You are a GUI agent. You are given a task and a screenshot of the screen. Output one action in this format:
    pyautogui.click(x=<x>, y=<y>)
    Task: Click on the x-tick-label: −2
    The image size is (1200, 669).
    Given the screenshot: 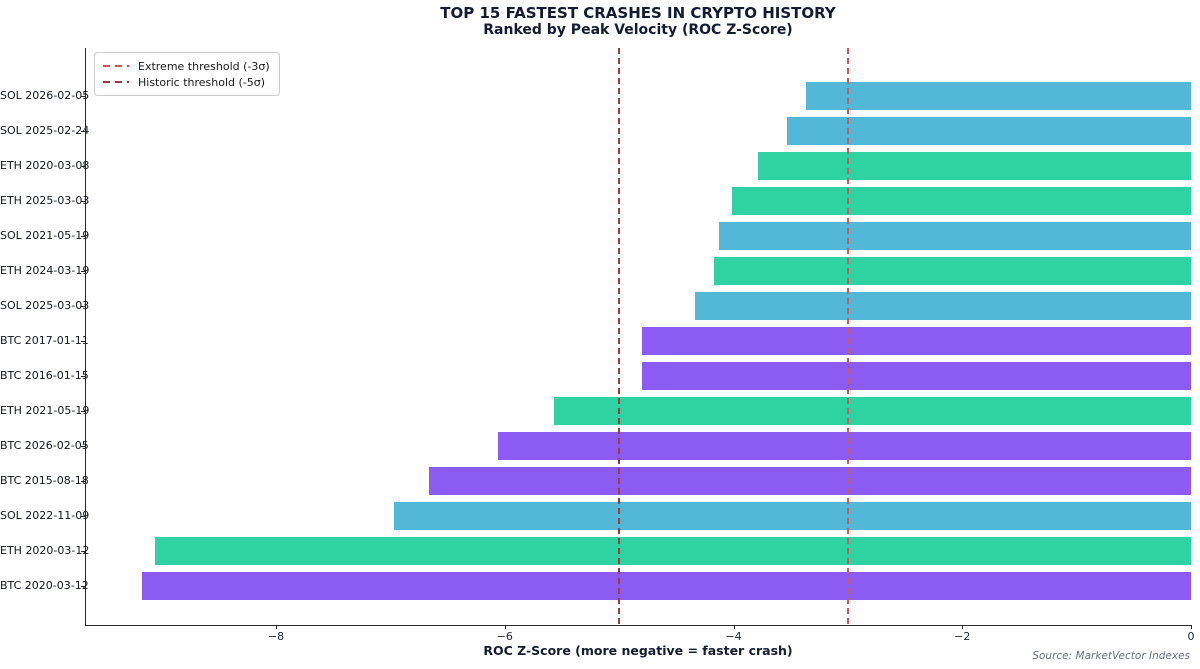 What is the action you would take?
    pyautogui.click(x=962, y=636)
    